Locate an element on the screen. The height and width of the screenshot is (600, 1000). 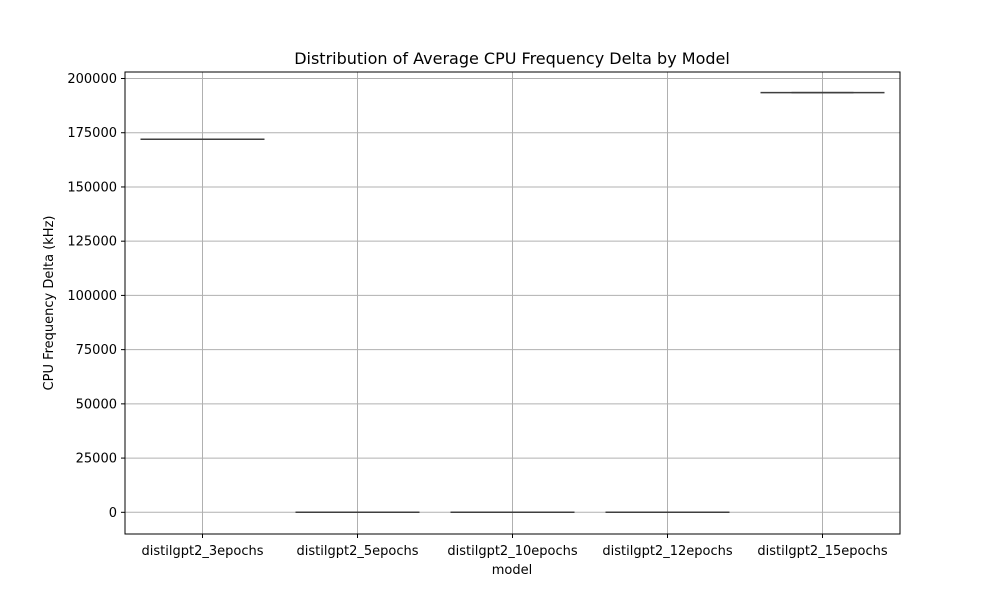
y-tick-label: 175000 is located at coordinates (92, 133).